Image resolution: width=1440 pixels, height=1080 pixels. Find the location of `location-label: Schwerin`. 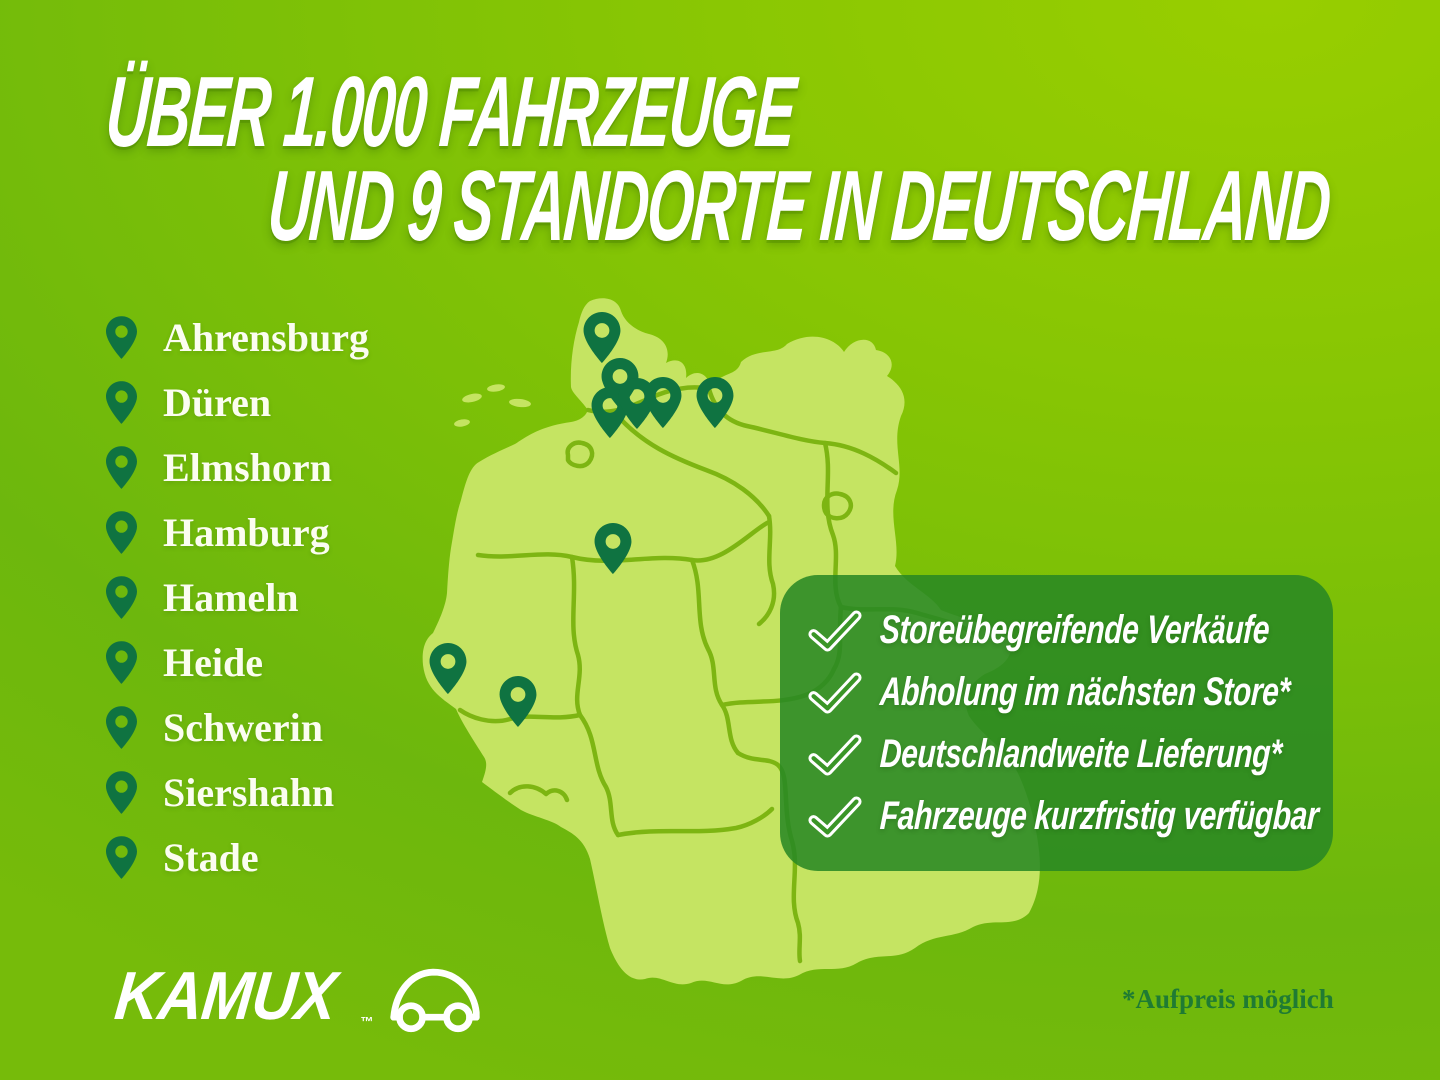

location-label: Schwerin is located at coordinates (243, 727).